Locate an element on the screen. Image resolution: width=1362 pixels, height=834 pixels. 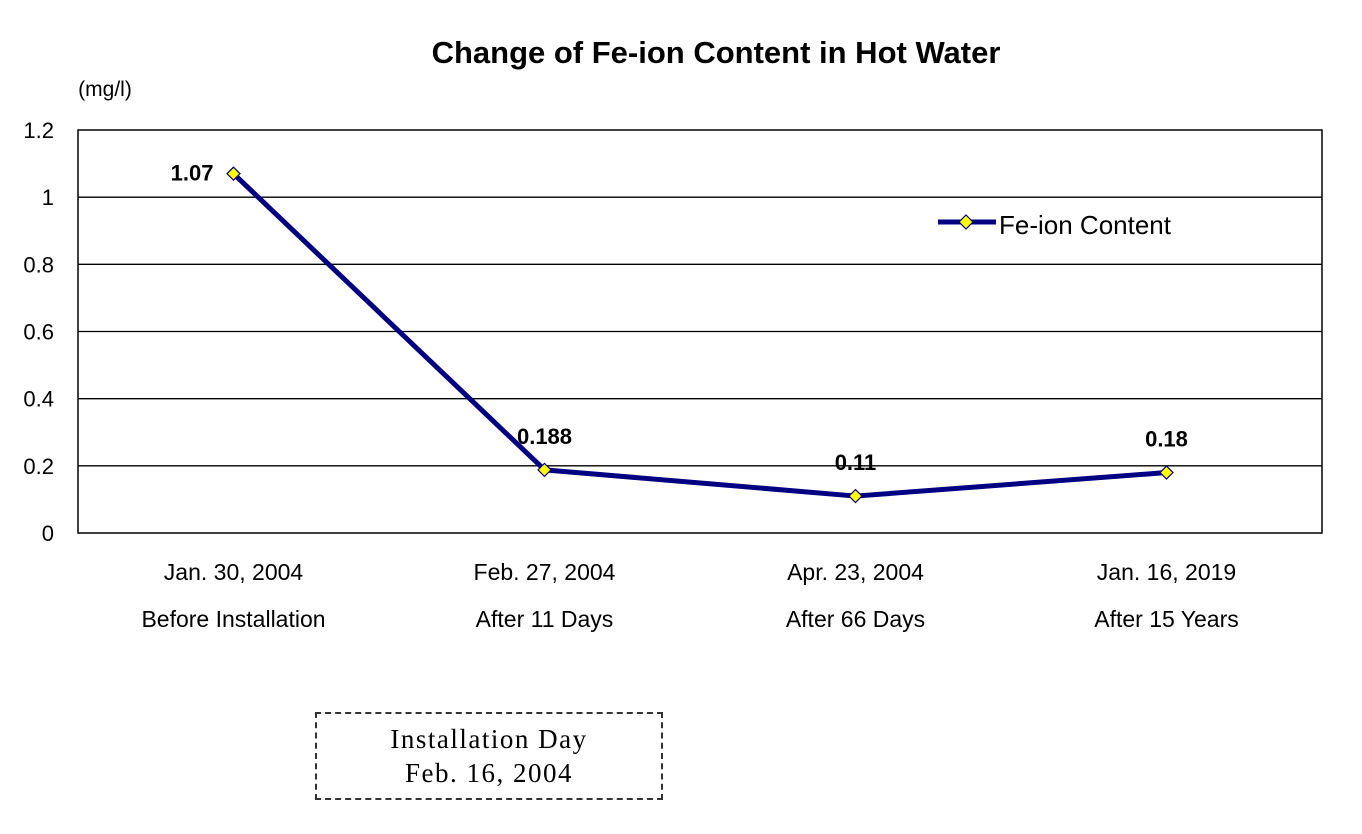
x-tick-label: After 11 Days is located at coordinates (545, 619).